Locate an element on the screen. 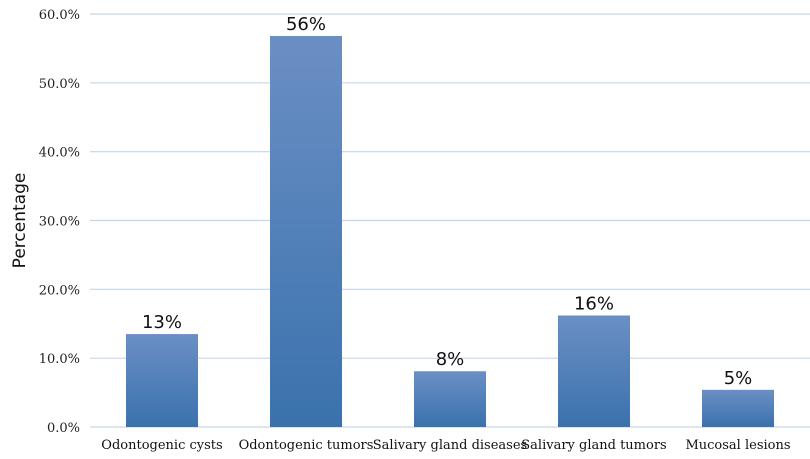 Image resolution: width=810 pixels, height=459 pixels. y-tick-label: 10.0% is located at coordinates (59, 359).